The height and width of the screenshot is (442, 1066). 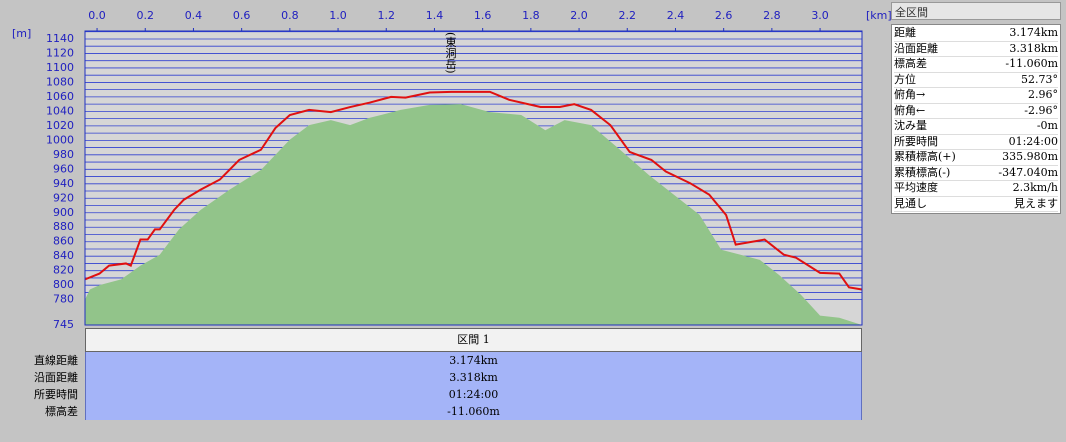 What do you see at coordinates (56, 377) in the screenshot?
I see `section-label: 沿面距離` at bounding box center [56, 377].